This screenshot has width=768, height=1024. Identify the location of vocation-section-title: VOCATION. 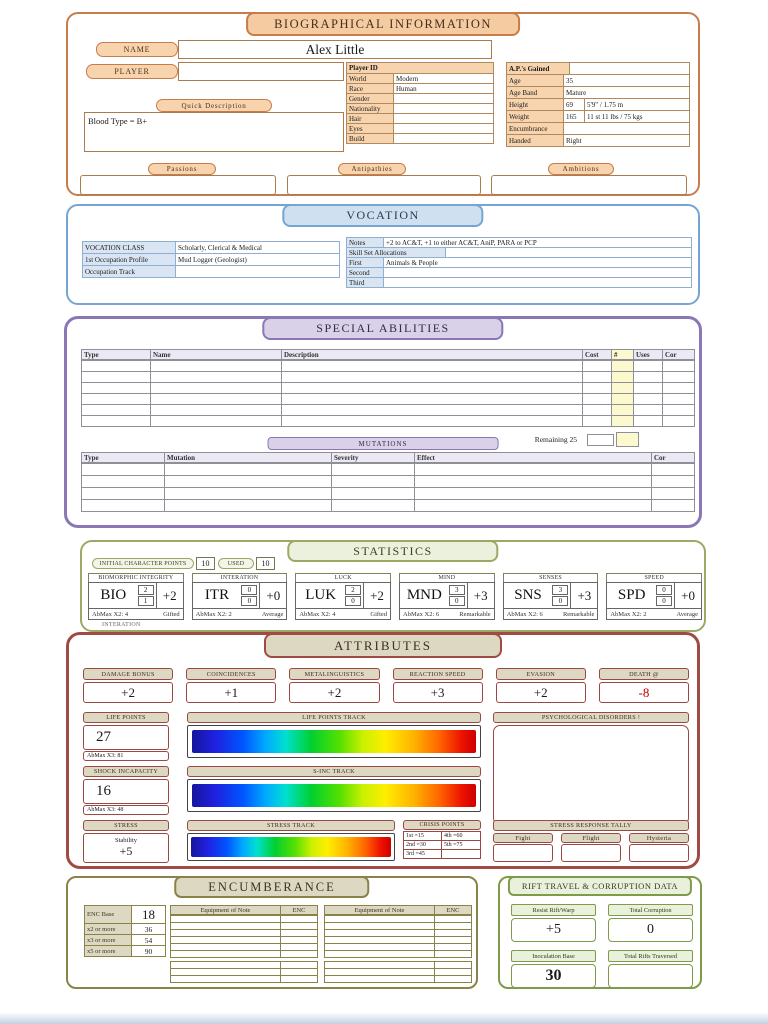
(383, 215).